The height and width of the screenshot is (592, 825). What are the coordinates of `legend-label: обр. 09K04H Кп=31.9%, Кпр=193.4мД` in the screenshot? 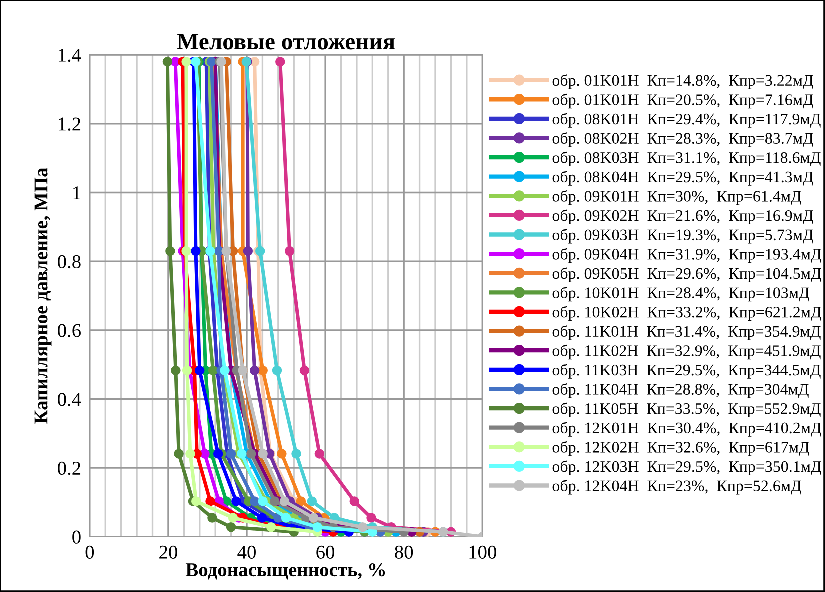 It's located at (687, 256).